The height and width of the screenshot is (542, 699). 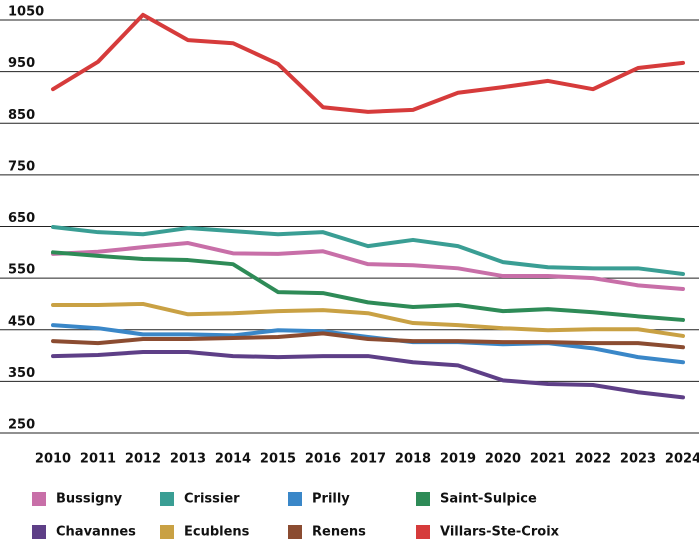 What do you see at coordinates (413, 459) in the screenshot?
I see `x-tick-label: 2018` at bounding box center [413, 459].